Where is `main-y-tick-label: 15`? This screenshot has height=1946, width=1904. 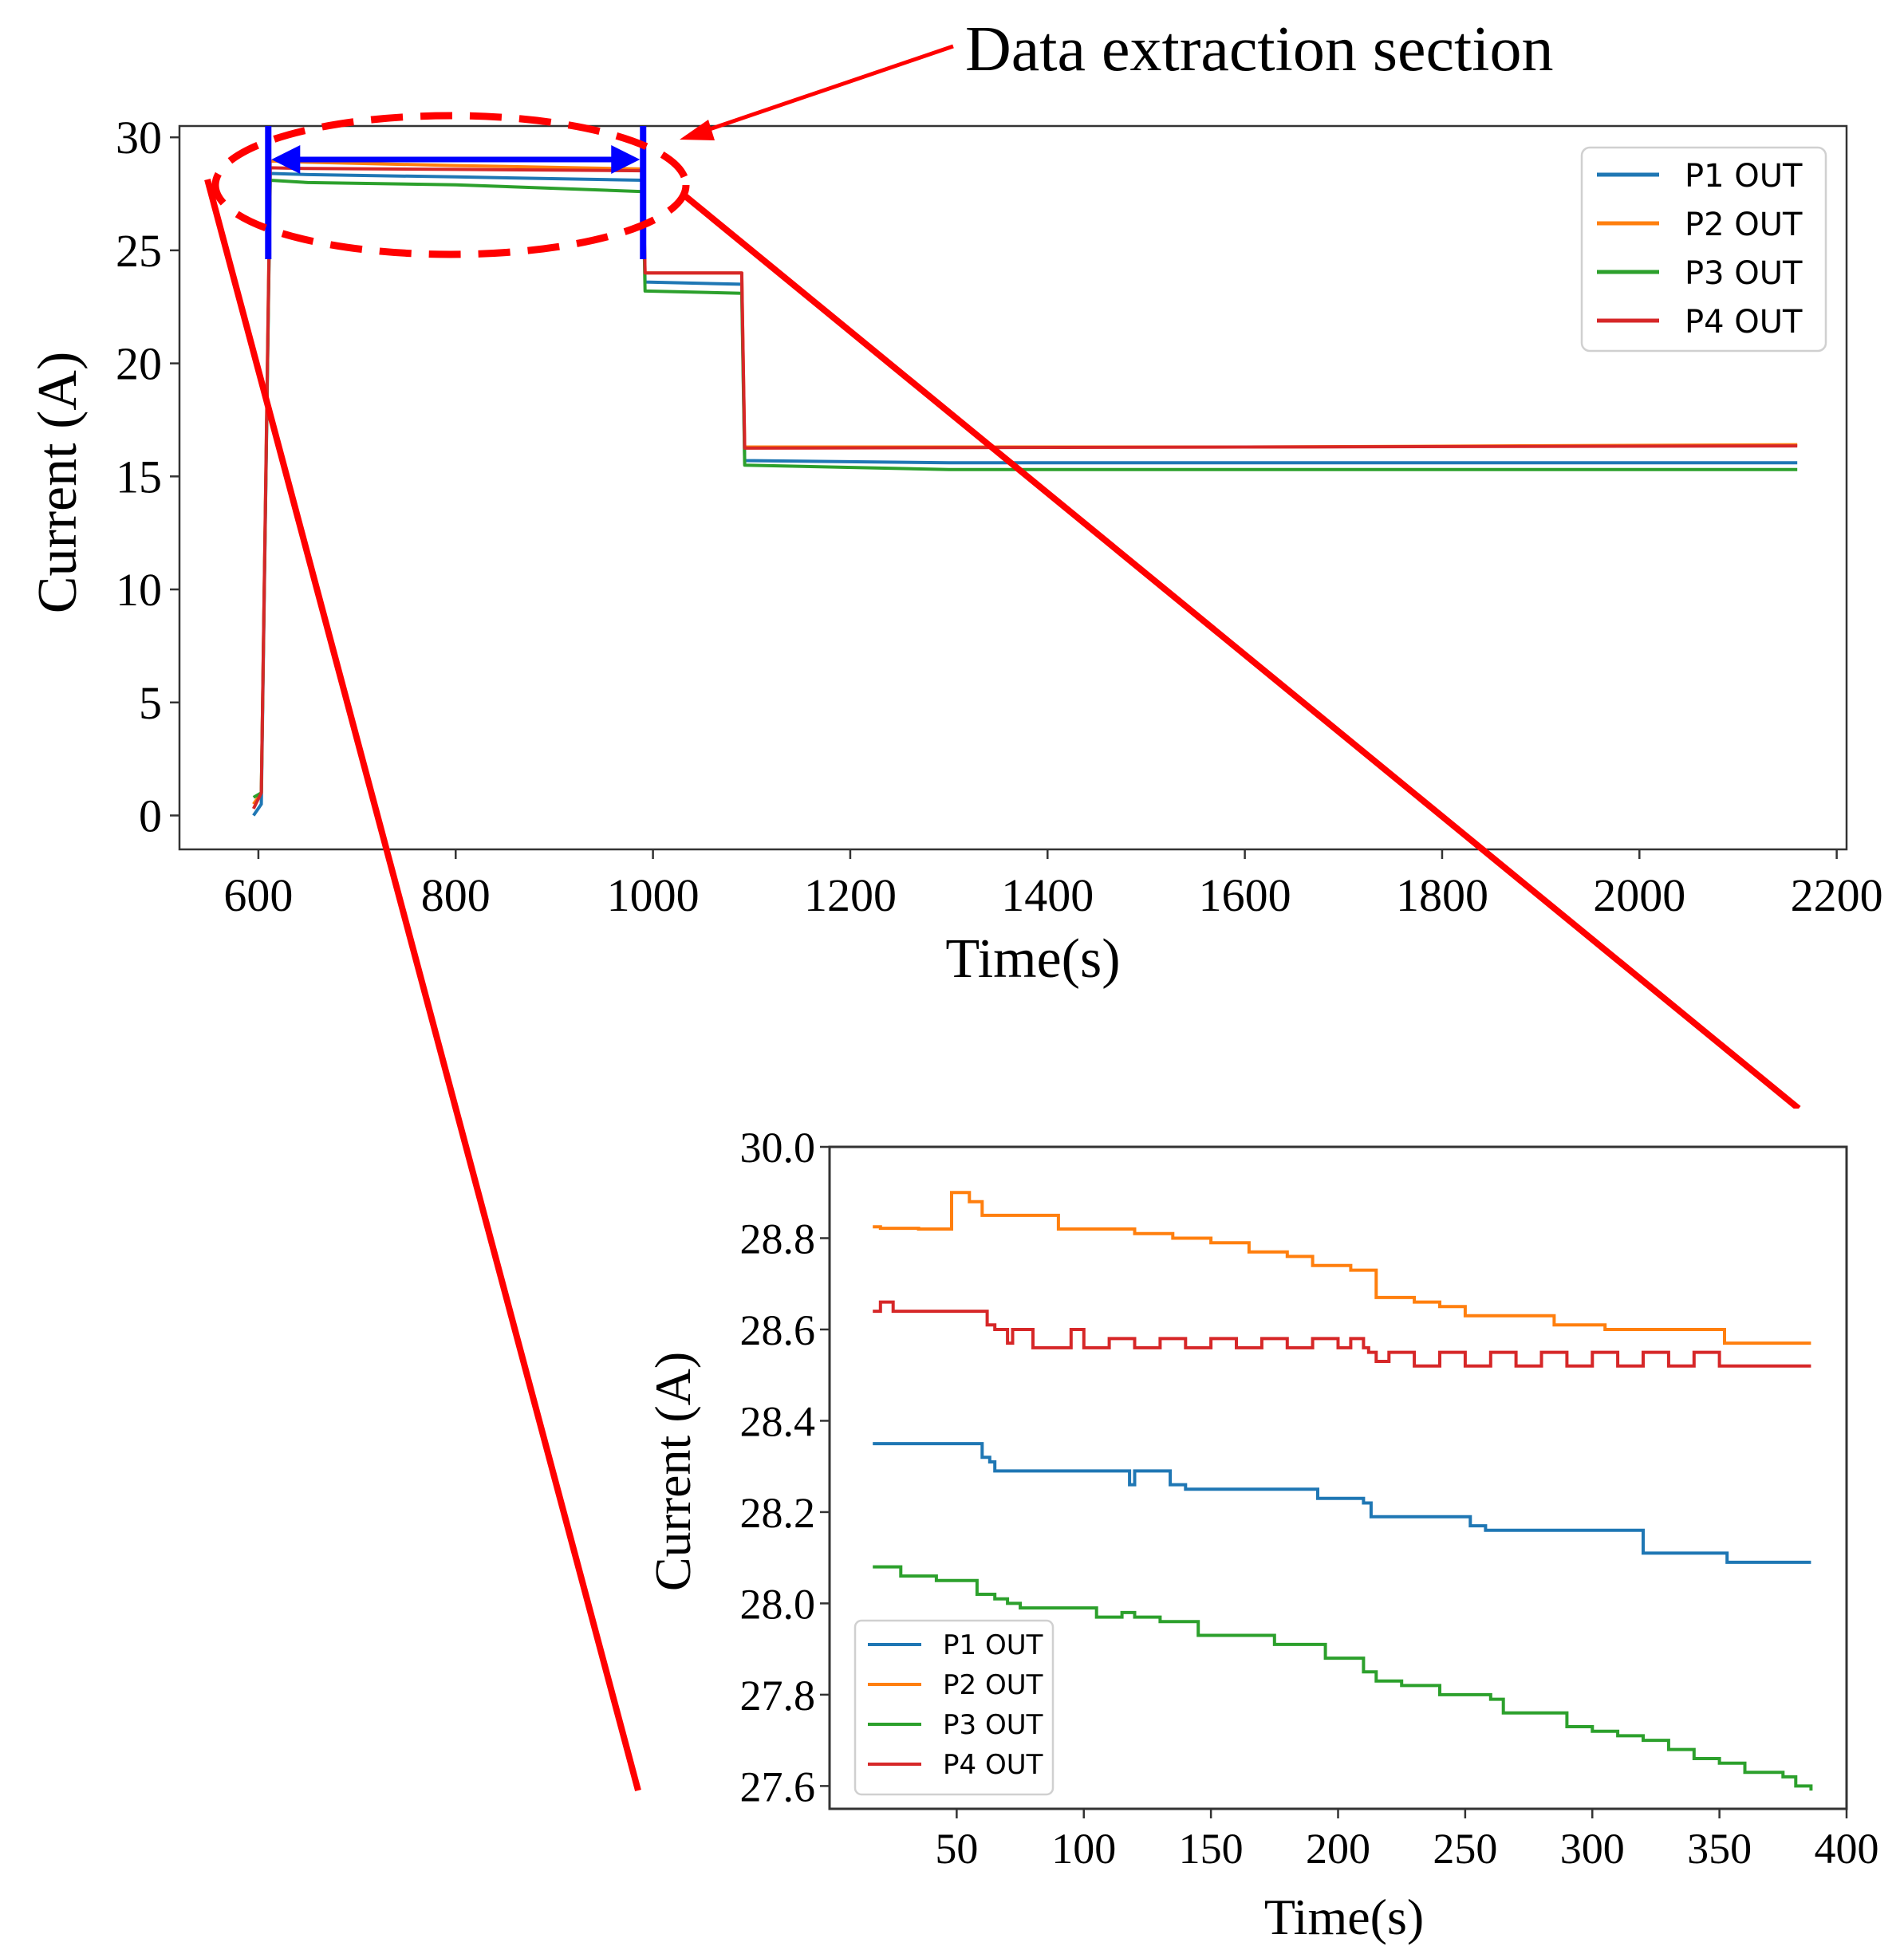
main-y-tick-label: 15 is located at coordinates (139, 476).